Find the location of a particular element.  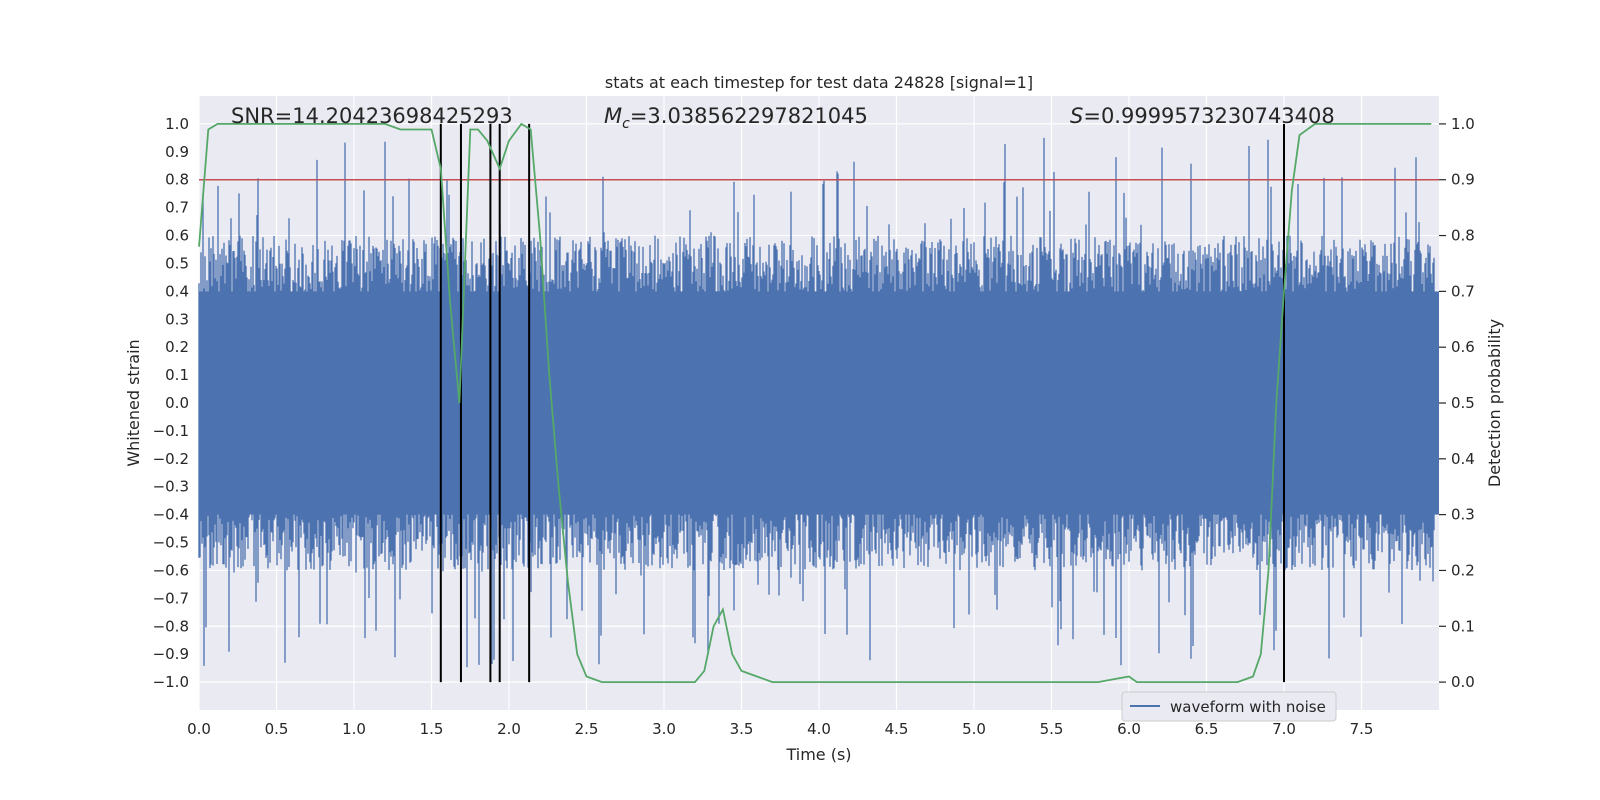

chirp-mass-annotation: Mc=3.038562297821045 is located at coordinates (736, 118).